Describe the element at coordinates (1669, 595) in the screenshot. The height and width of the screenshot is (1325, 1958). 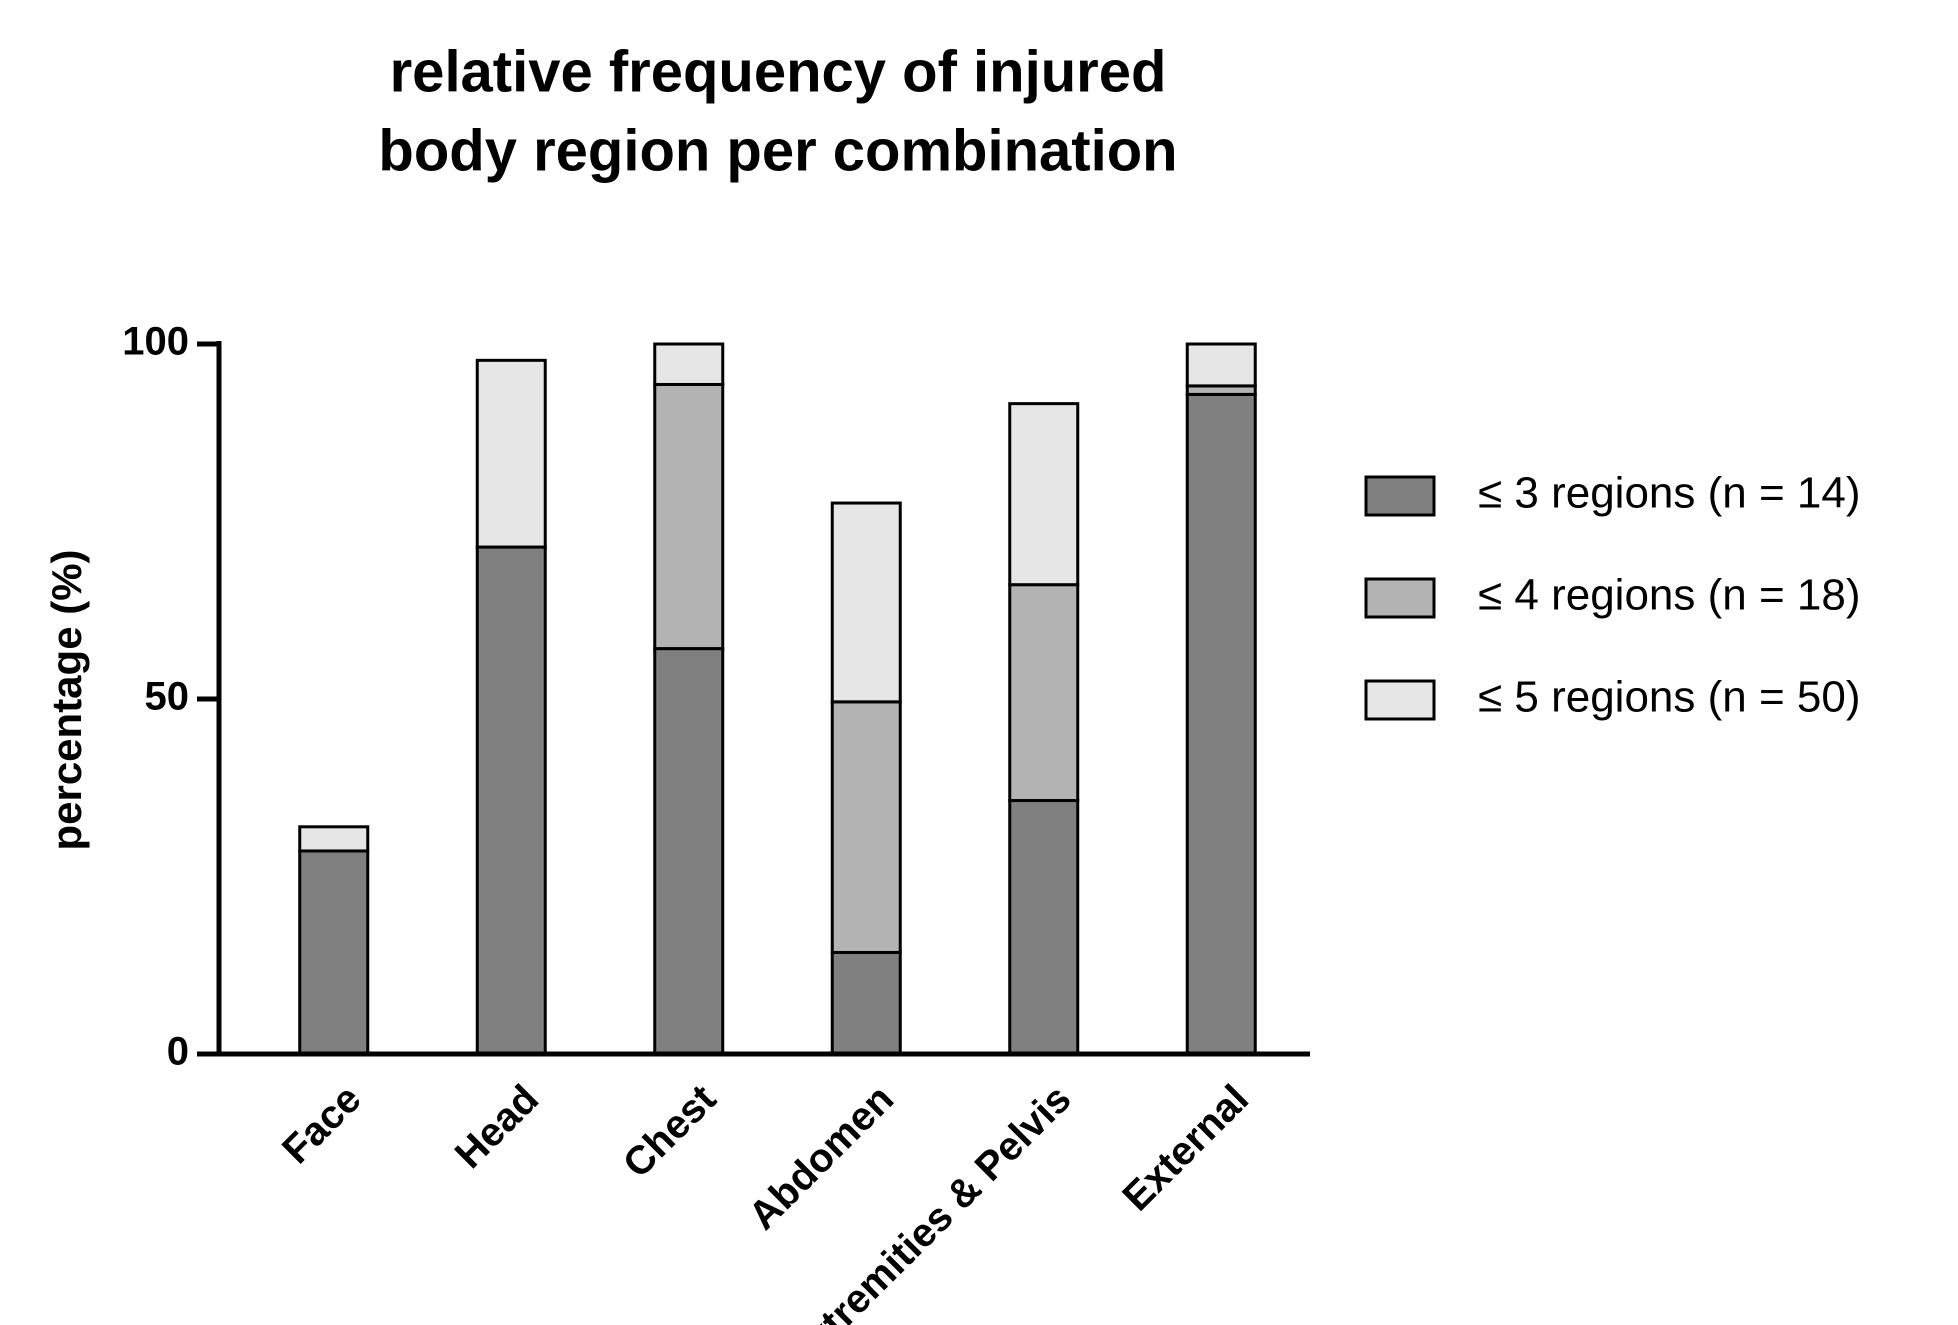
I see `legend-label: ≤ 4 regions (n = 18)` at that location.